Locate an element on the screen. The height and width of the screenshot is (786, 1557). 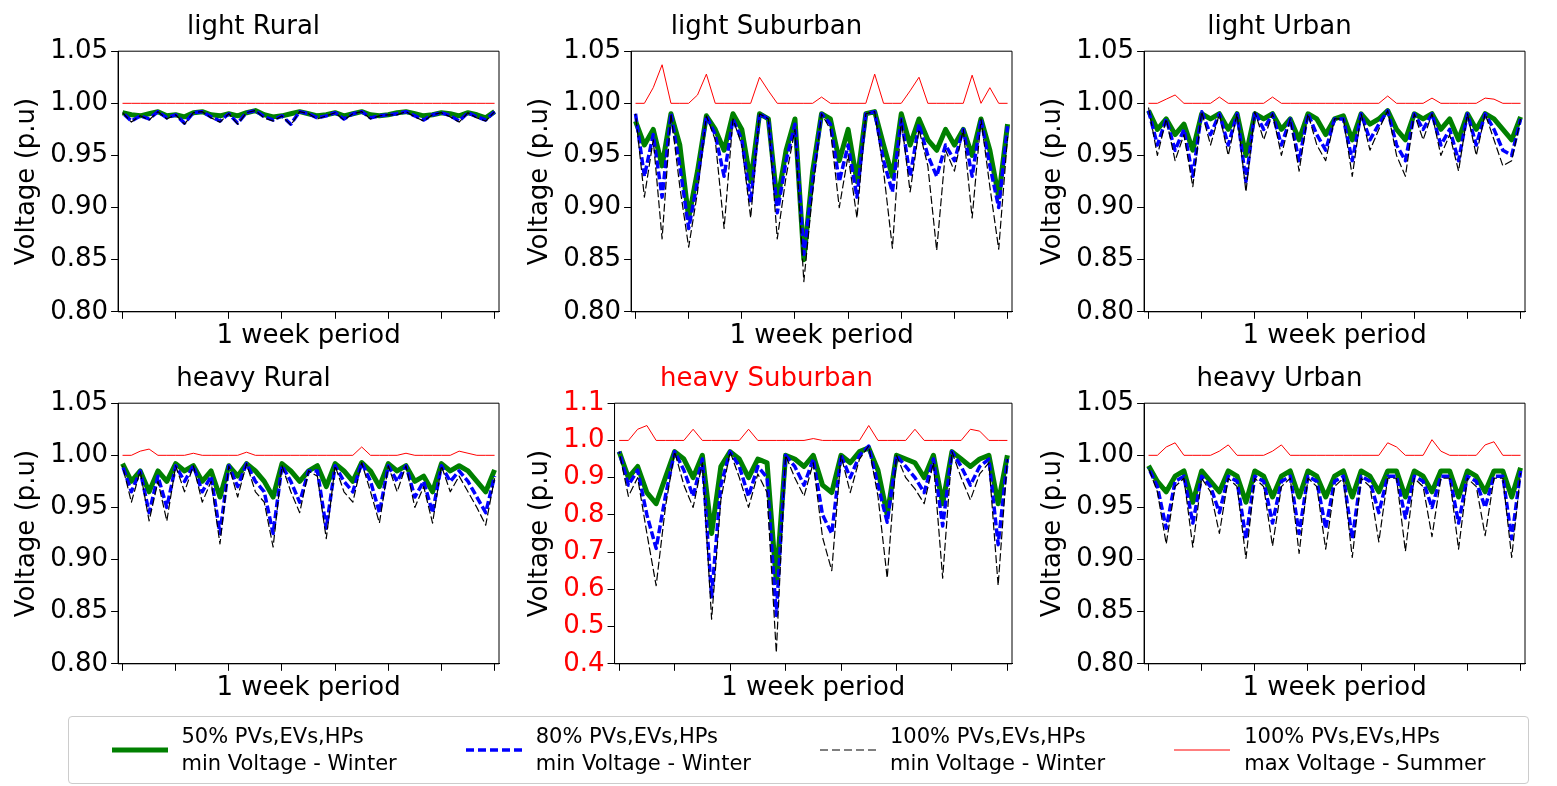
legend-label: 100% PVs,EVs,HPs max Voltage - Summer is located at coordinates (1365, 750).